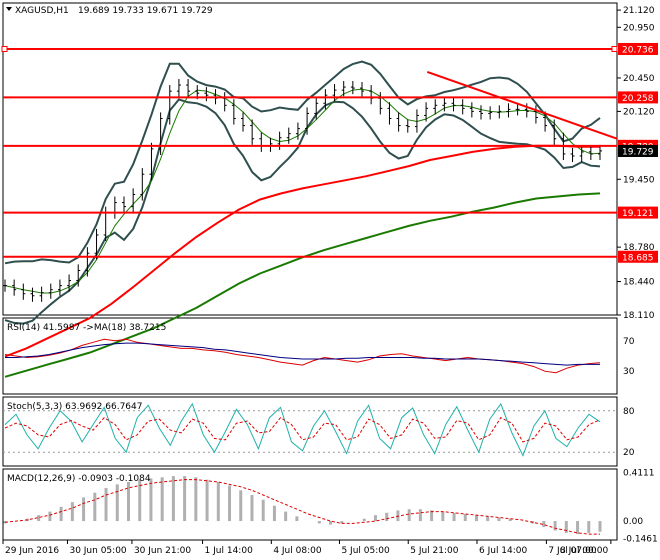  Describe the element at coordinates (572, 551) in the screenshot. I see `time-tick-label: 7 Jul 07:00` at that location.